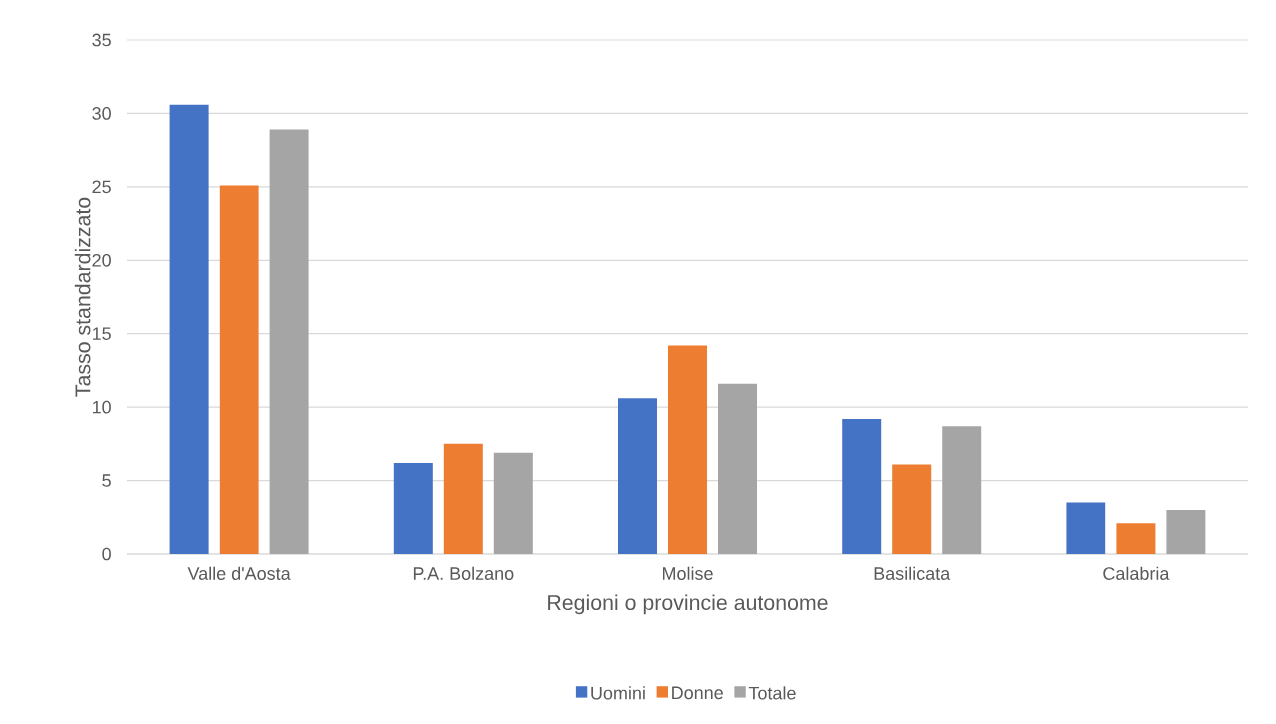  Describe the element at coordinates (101, 333) in the screenshot. I see `y-tick-label: 15` at that location.